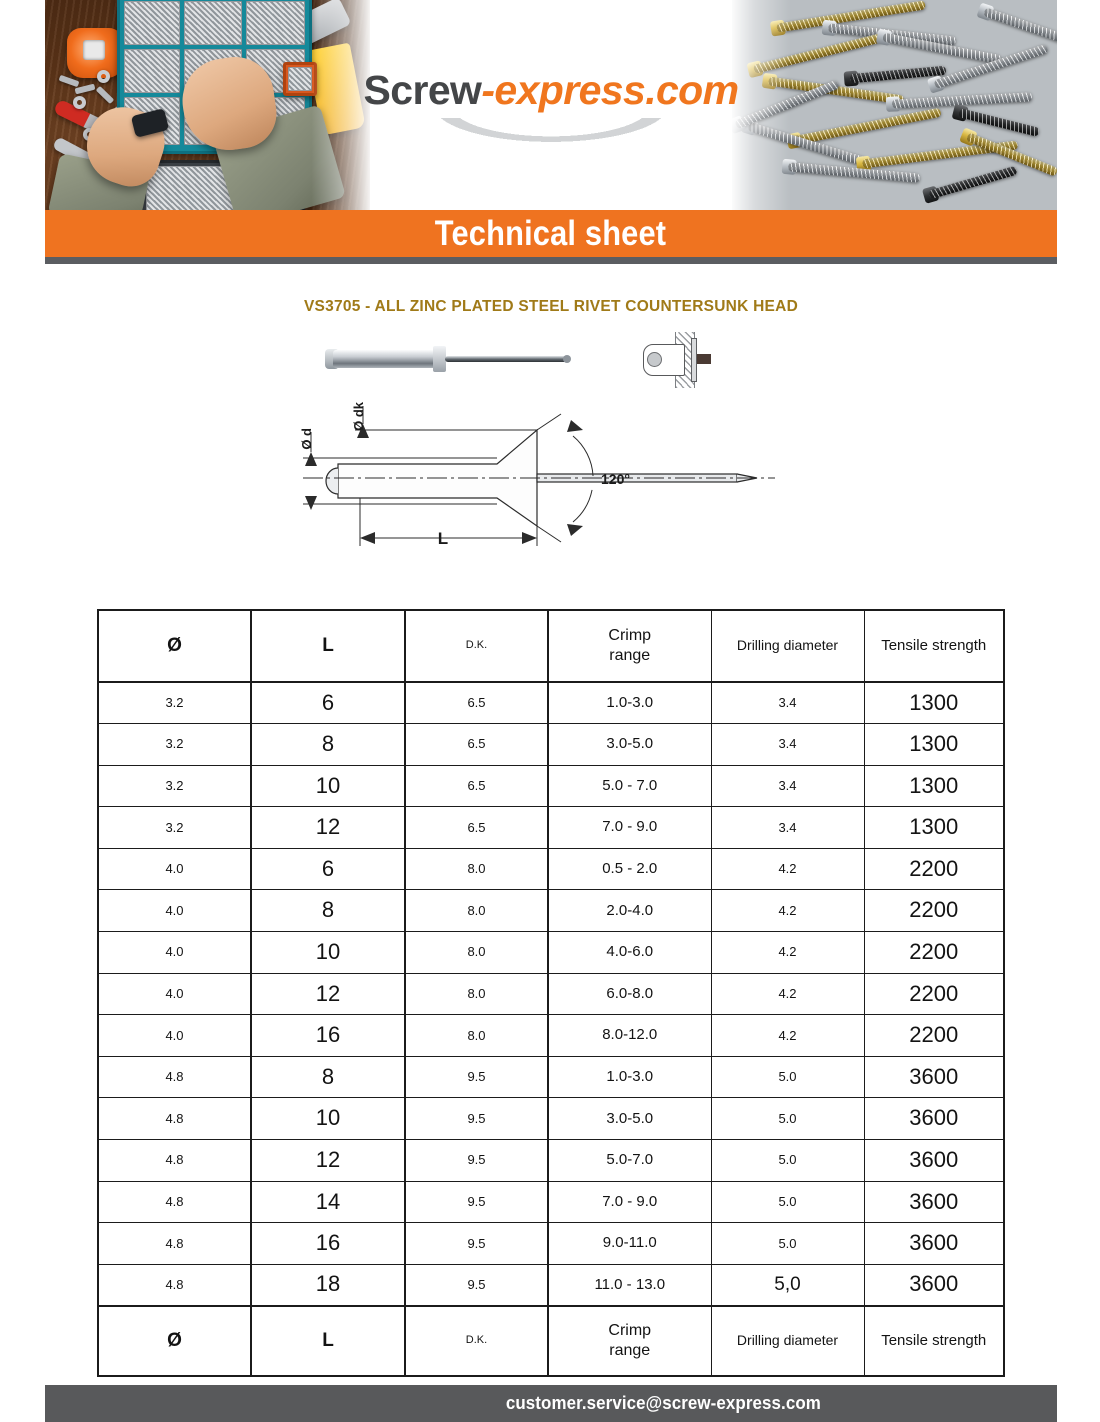 This screenshot has width=1100, height=1422. What do you see at coordinates (229, 104) in the screenshot?
I see `hand-right` at bounding box center [229, 104].